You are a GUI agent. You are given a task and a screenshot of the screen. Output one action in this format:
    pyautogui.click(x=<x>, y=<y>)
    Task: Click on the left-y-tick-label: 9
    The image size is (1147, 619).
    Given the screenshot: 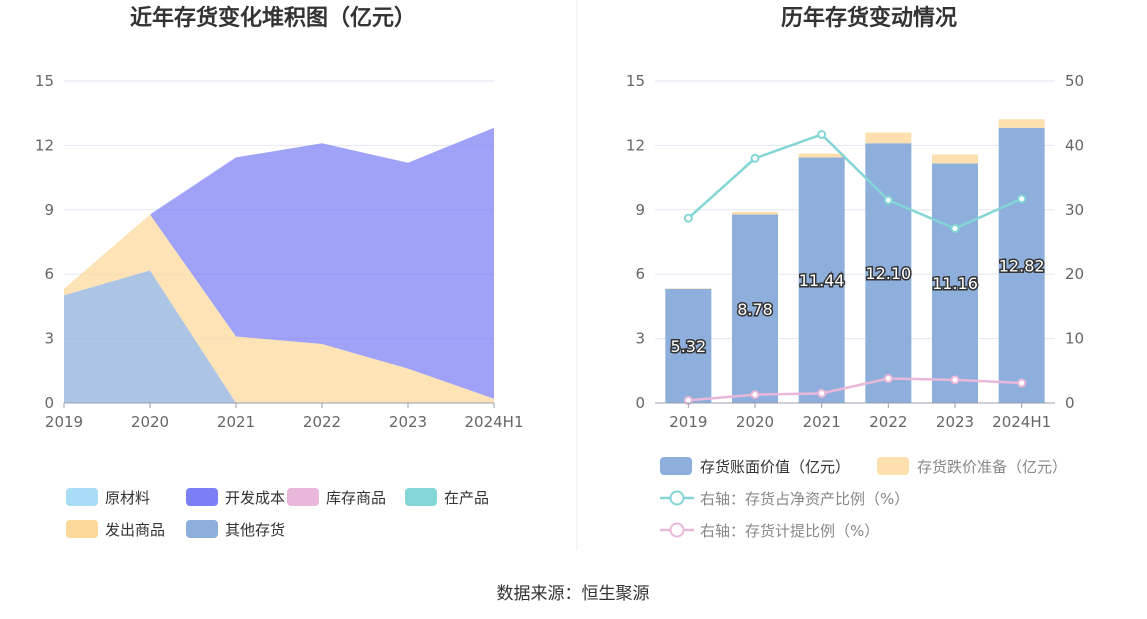 What is the action you would take?
    pyautogui.click(x=49, y=210)
    